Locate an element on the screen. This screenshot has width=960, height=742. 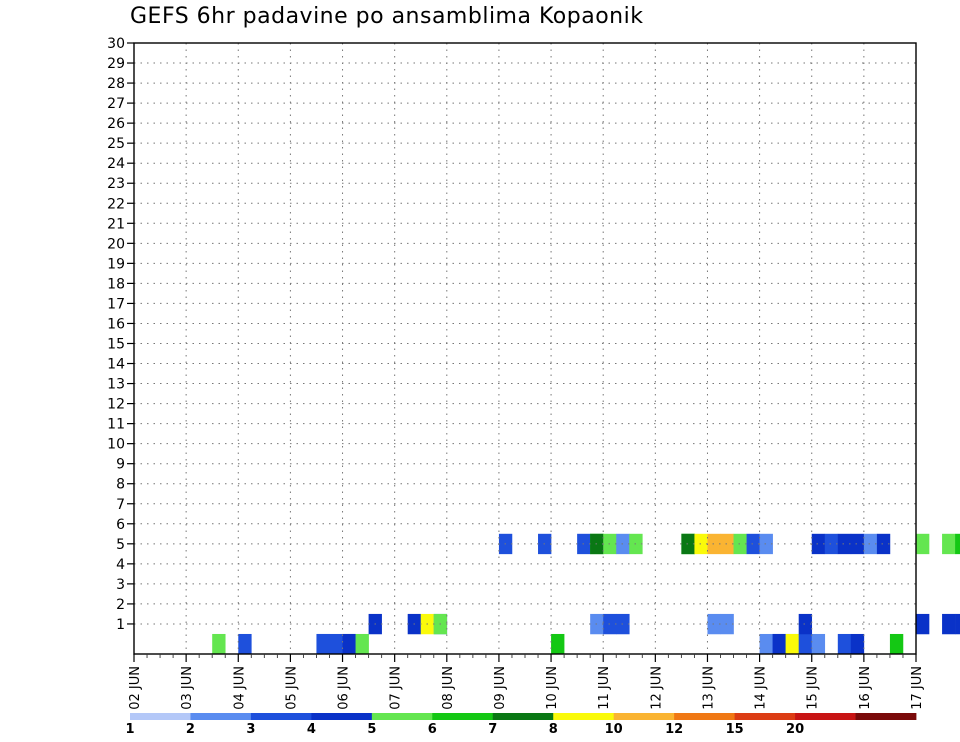
y-tick-label: 20 is located at coordinates (116, 244).